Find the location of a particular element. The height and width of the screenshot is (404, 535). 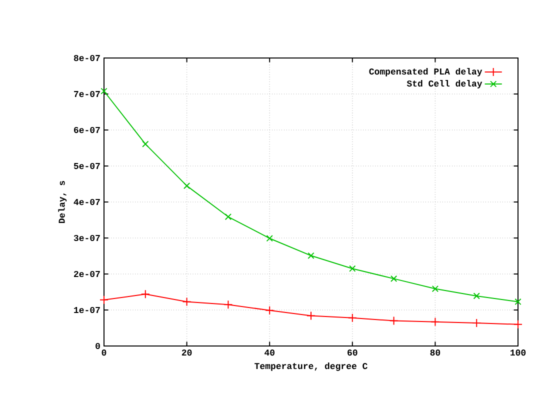

x-tick-label: 60 is located at coordinates (353, 353).